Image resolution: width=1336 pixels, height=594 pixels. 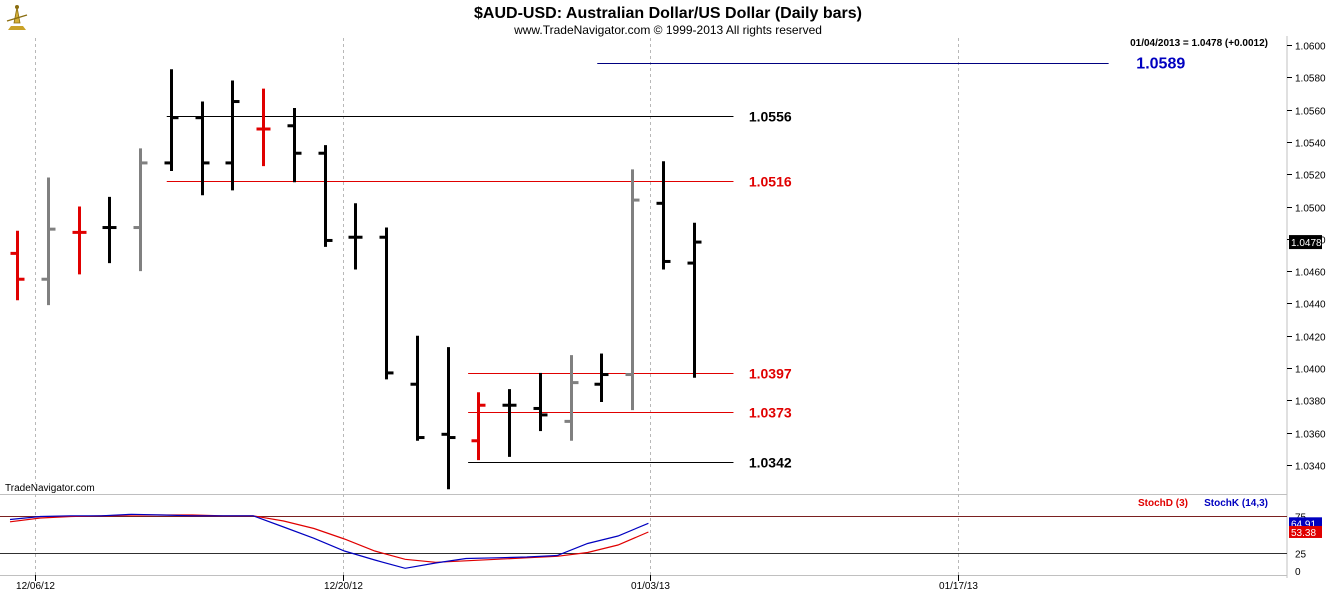 I want to click on price-tick-label: 1.0360, so click(x=1310, y=435).